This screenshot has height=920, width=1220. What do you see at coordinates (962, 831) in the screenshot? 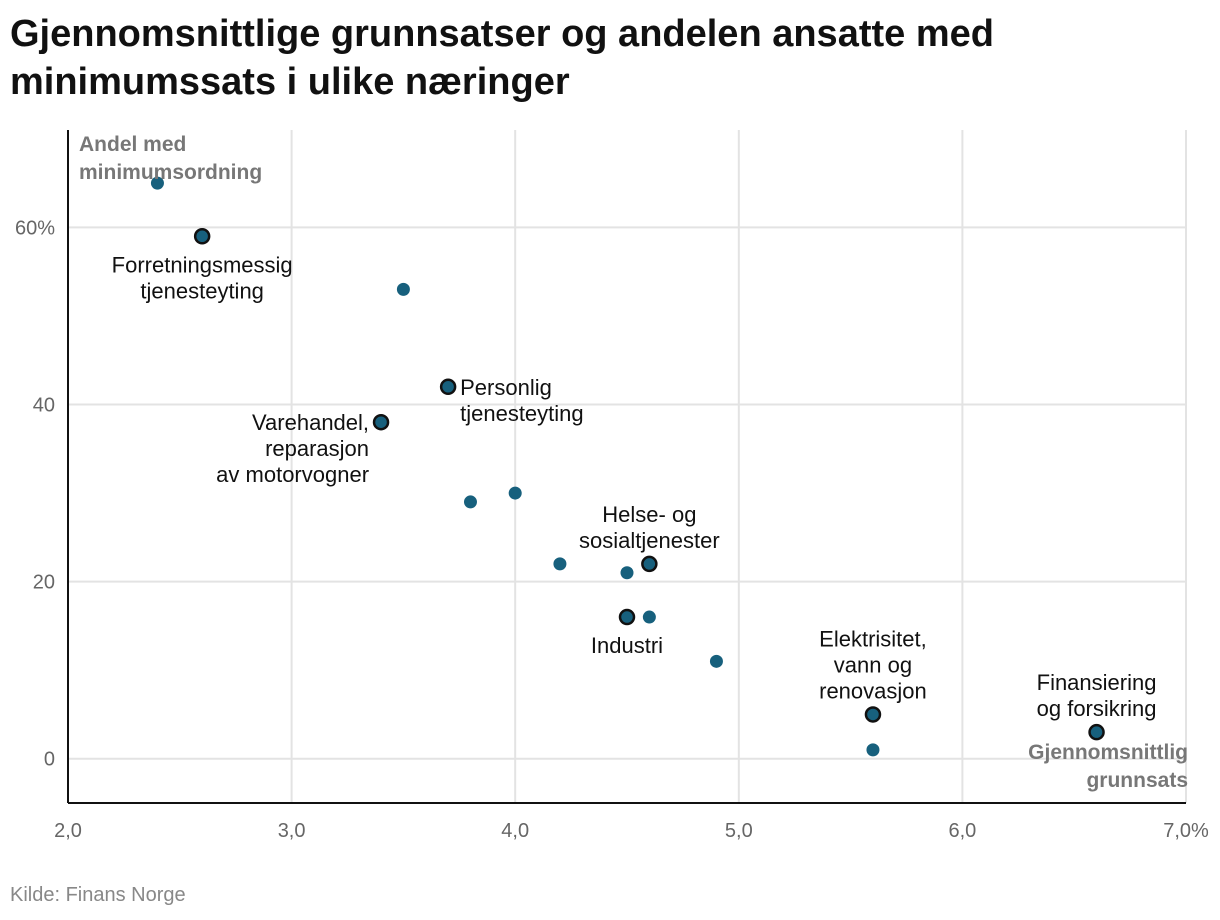
I see `x-tick-label: 6,0` at bounding box center [962, 831].